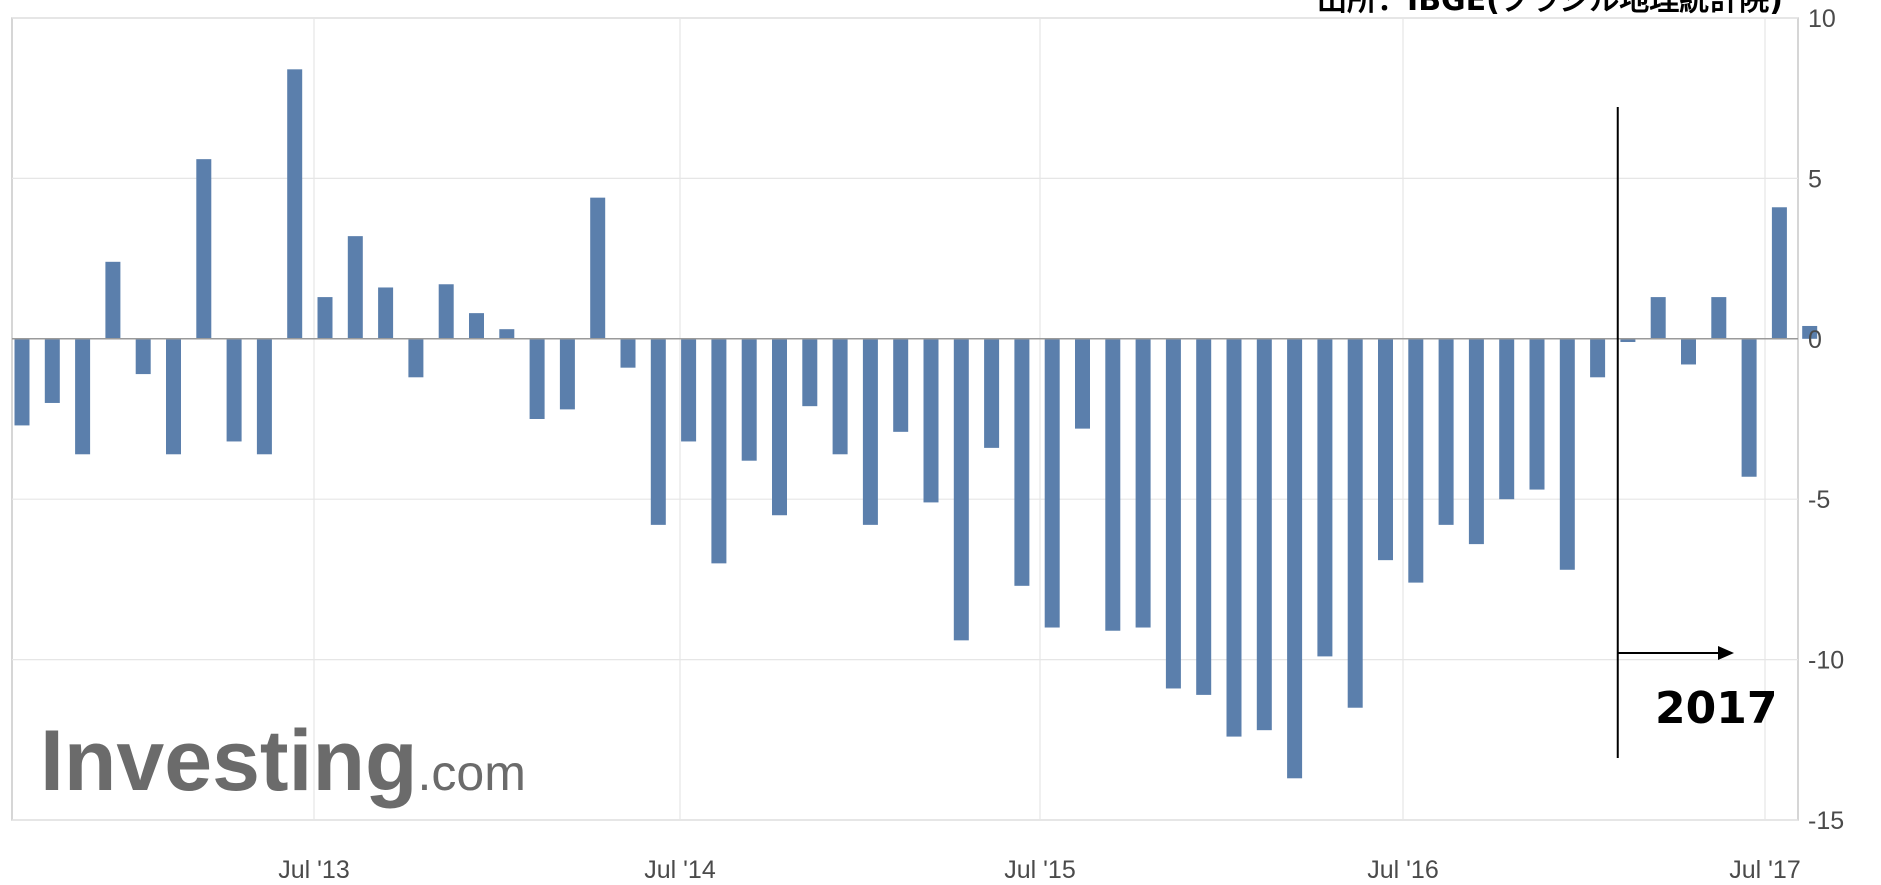  Describe the element at coordinates (1822, 19) in the screenshot. I see `y-tick-label: 10` at that location.